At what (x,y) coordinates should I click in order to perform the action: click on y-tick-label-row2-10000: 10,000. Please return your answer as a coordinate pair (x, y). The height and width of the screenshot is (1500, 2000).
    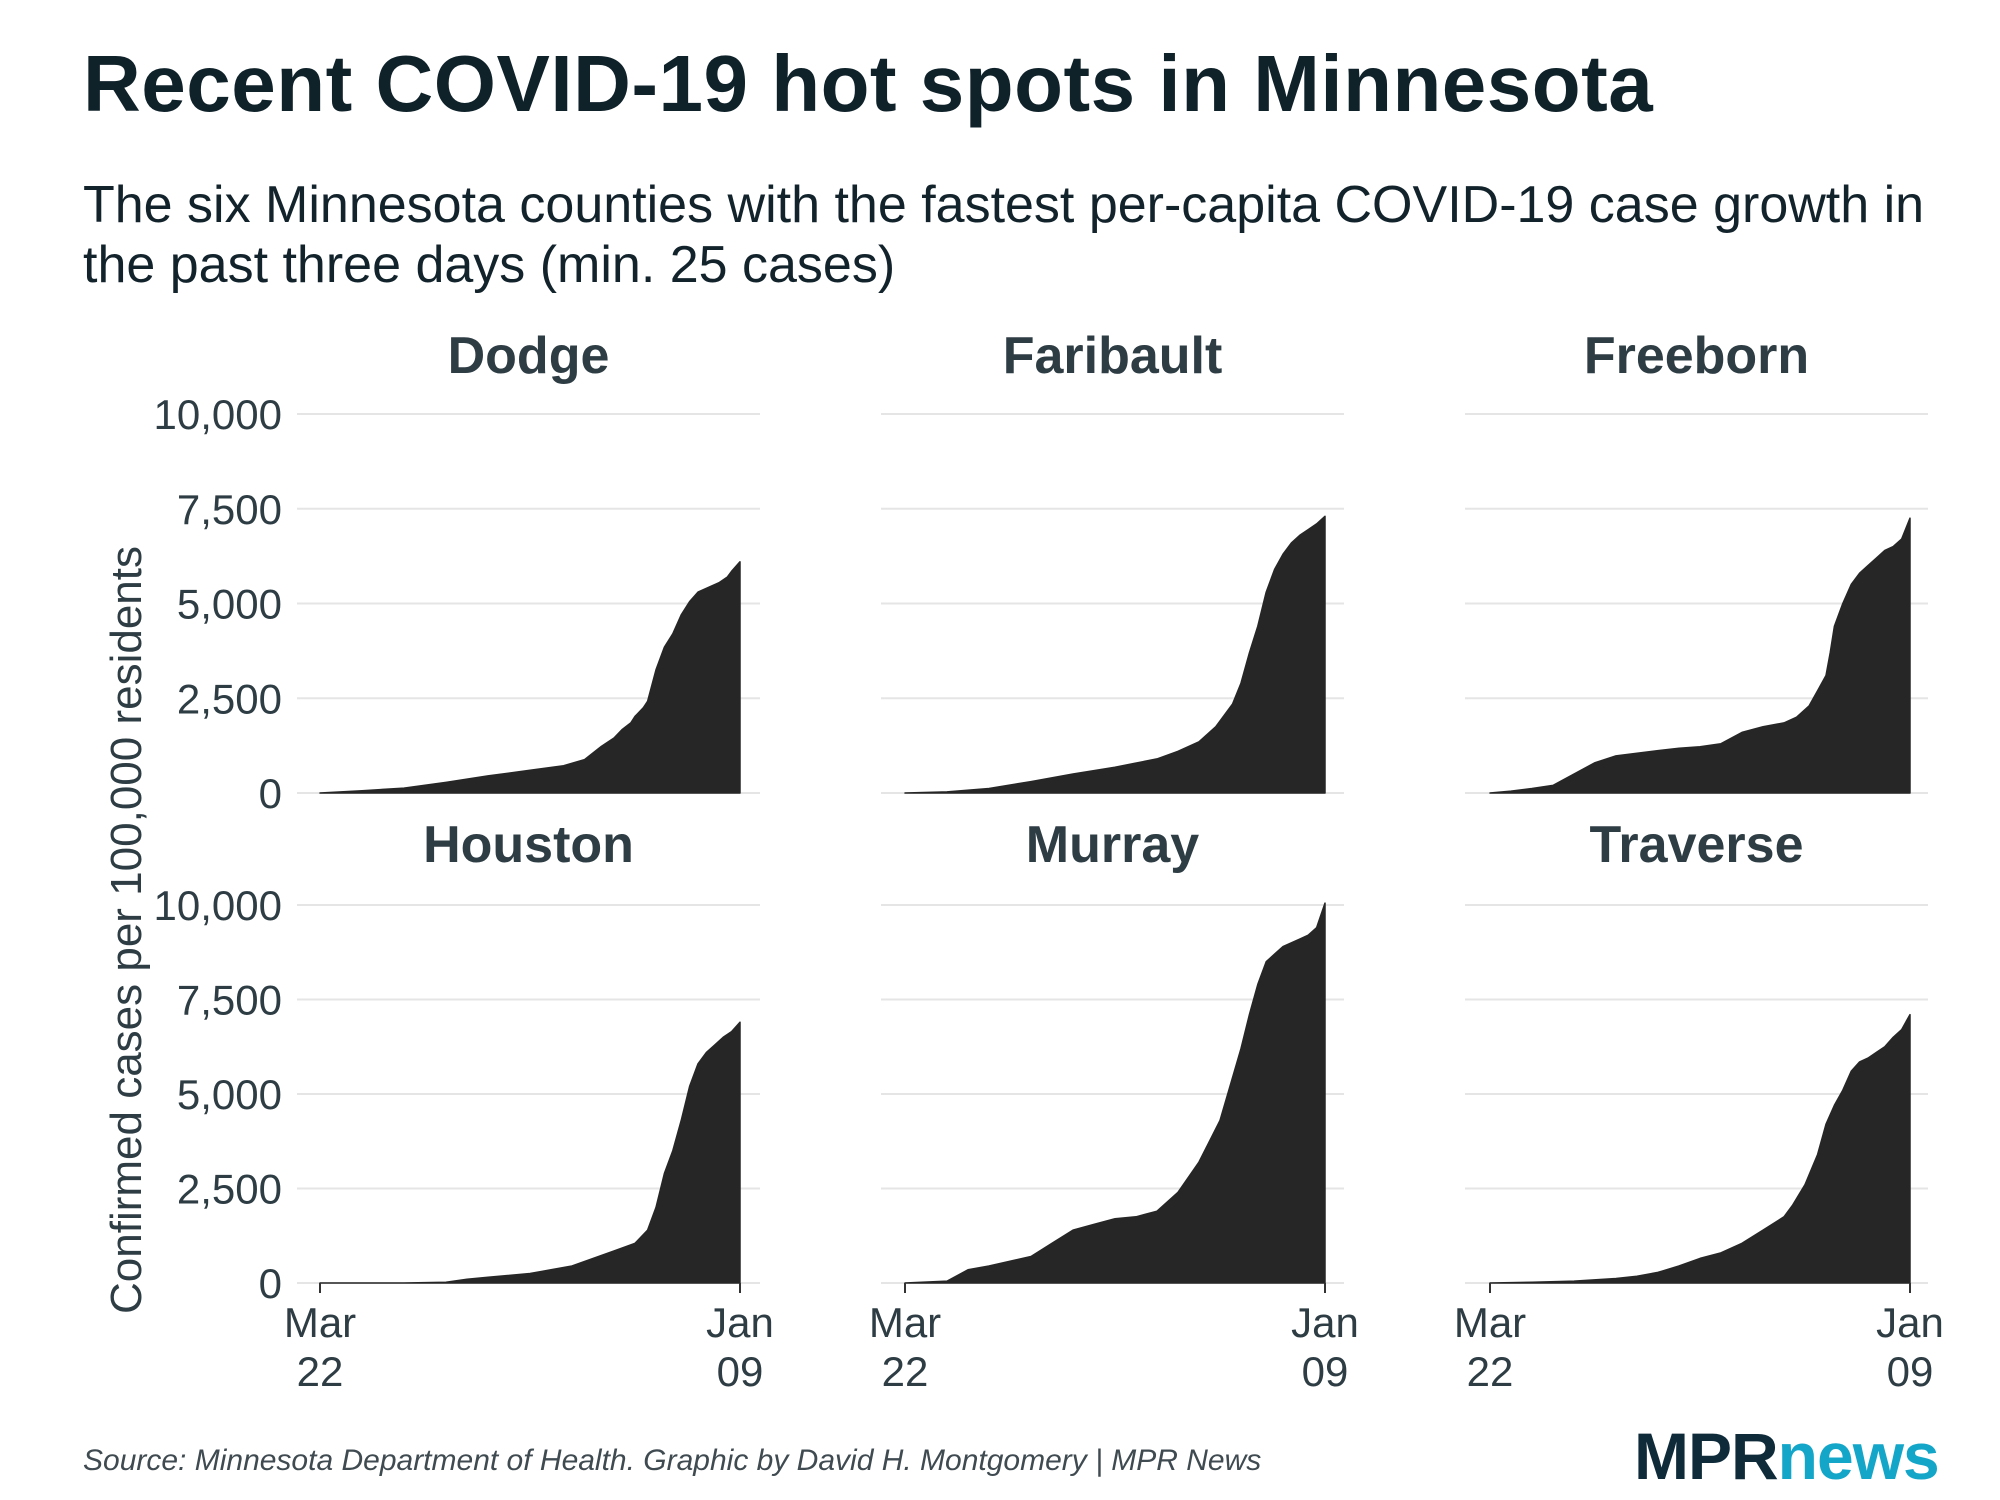
    Looking at the image, I should click on (218, 905).